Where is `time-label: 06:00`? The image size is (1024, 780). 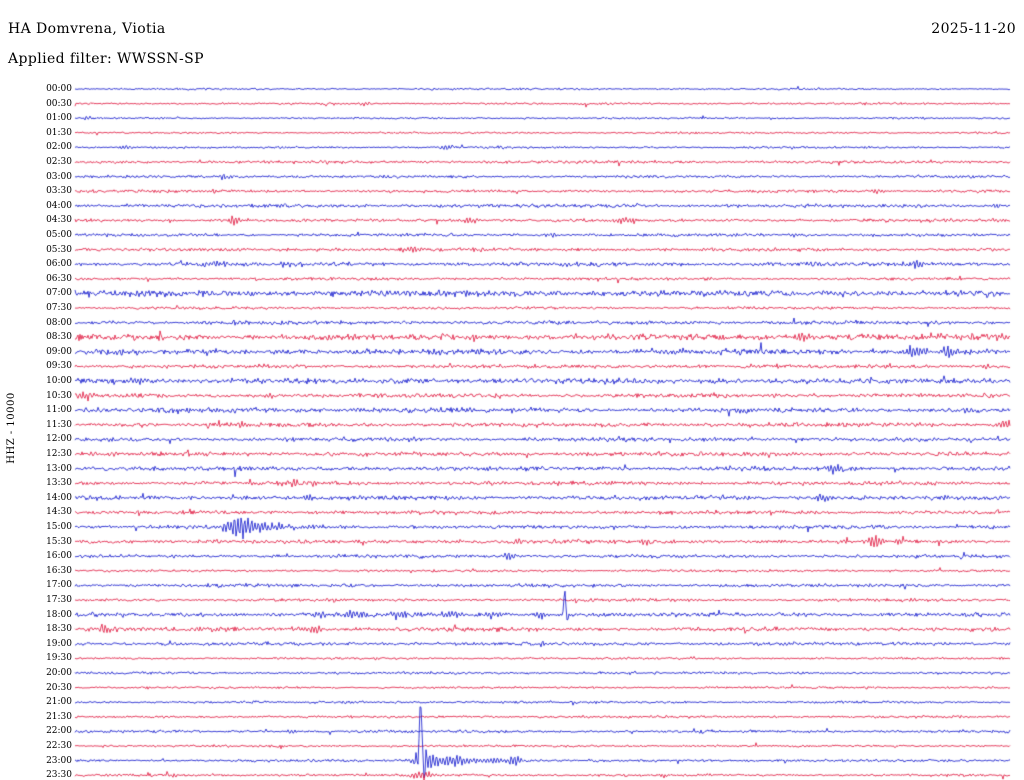 time-label: 06:00 is located at coordinates (59, 264).